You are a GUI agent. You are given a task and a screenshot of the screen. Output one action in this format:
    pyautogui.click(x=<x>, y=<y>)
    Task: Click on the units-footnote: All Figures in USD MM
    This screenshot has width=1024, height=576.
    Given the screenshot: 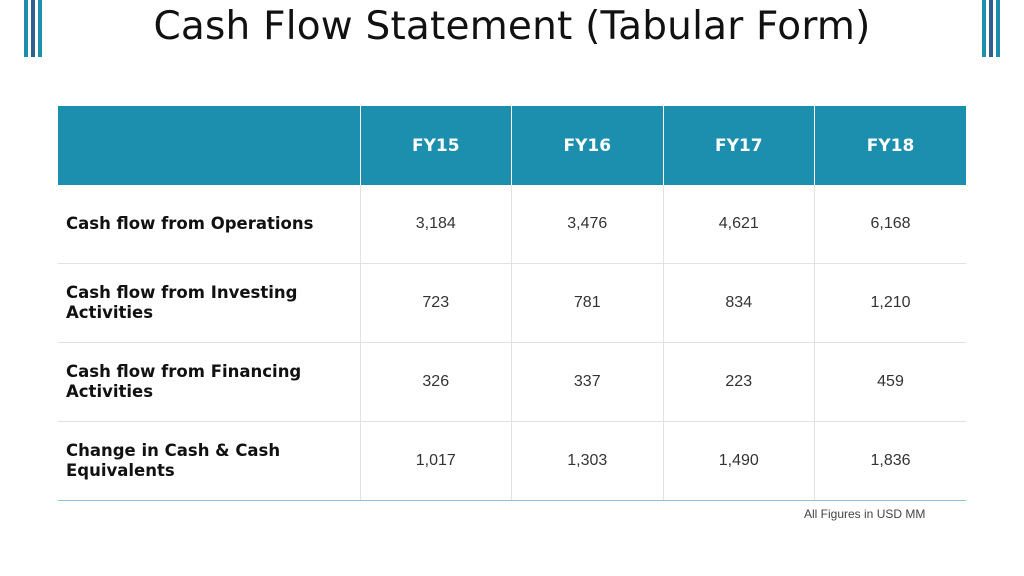 What is the action you would take?
    pyautogui.click(x=865, y=514)
    